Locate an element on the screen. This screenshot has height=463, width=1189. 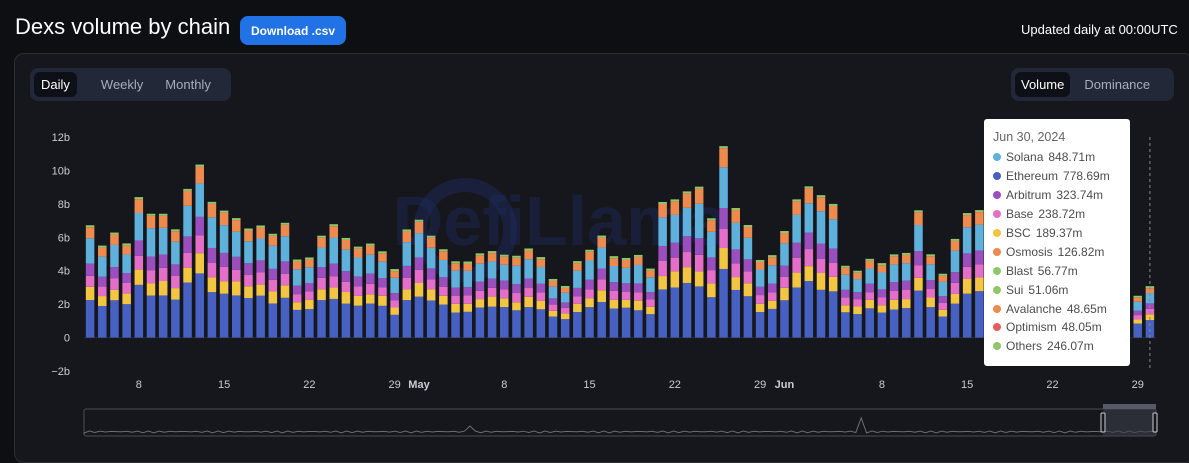
y-tick-label: 6b is located at coordinates (64, 238).